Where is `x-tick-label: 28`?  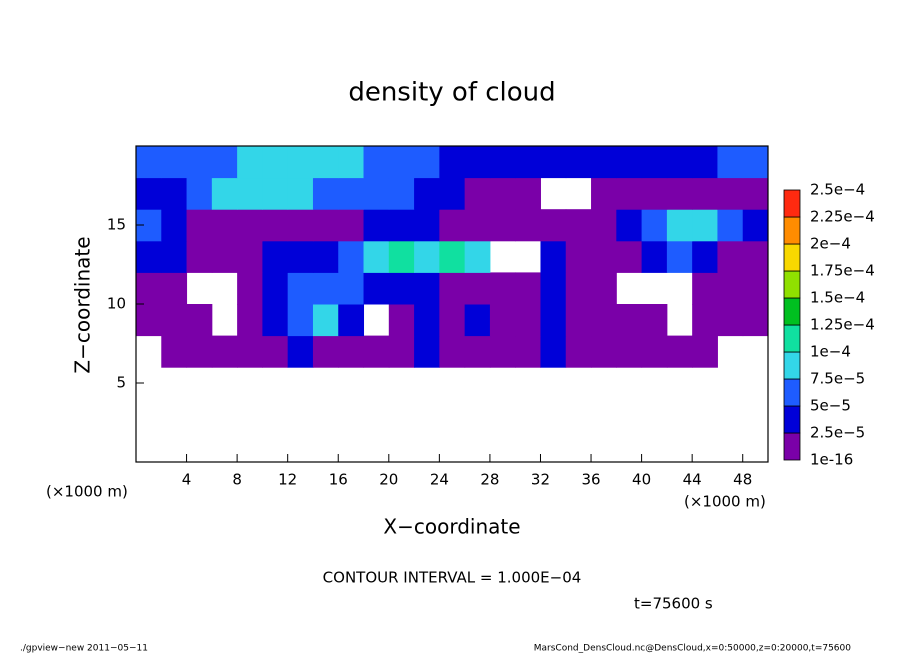
x-tick-label: 28 is located at coordinates (489, 480).